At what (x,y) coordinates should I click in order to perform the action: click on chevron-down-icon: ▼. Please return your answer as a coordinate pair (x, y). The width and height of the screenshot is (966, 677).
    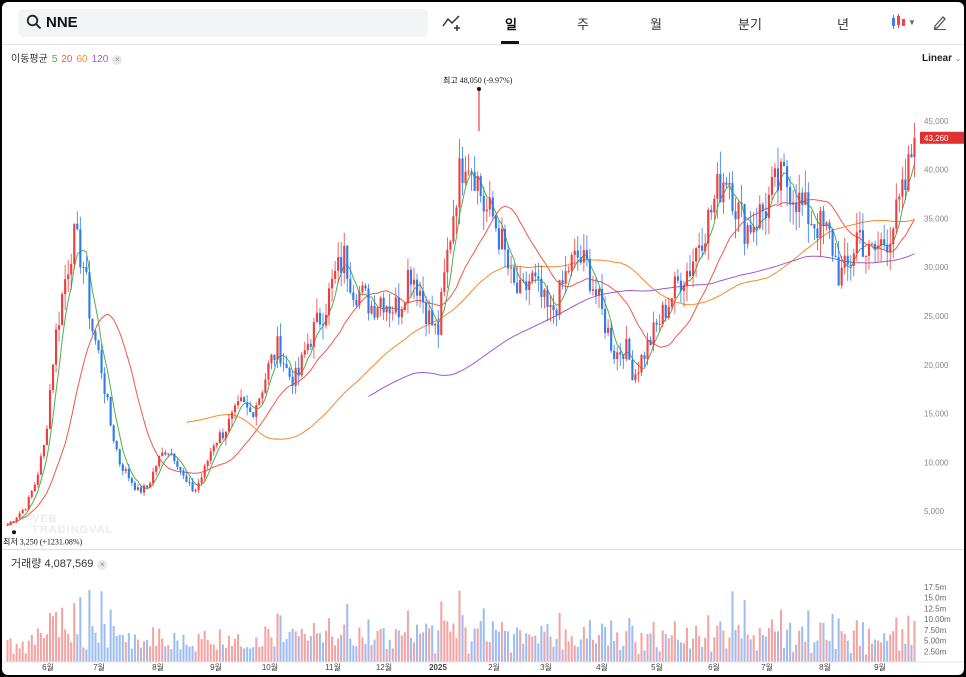
    Looking at the image, I should click on (912, 22).